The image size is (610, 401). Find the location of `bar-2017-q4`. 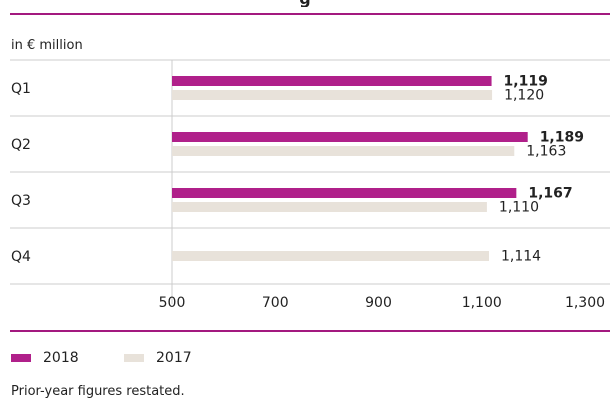

bar-2017-q4 is located at coordinates (330, 256).